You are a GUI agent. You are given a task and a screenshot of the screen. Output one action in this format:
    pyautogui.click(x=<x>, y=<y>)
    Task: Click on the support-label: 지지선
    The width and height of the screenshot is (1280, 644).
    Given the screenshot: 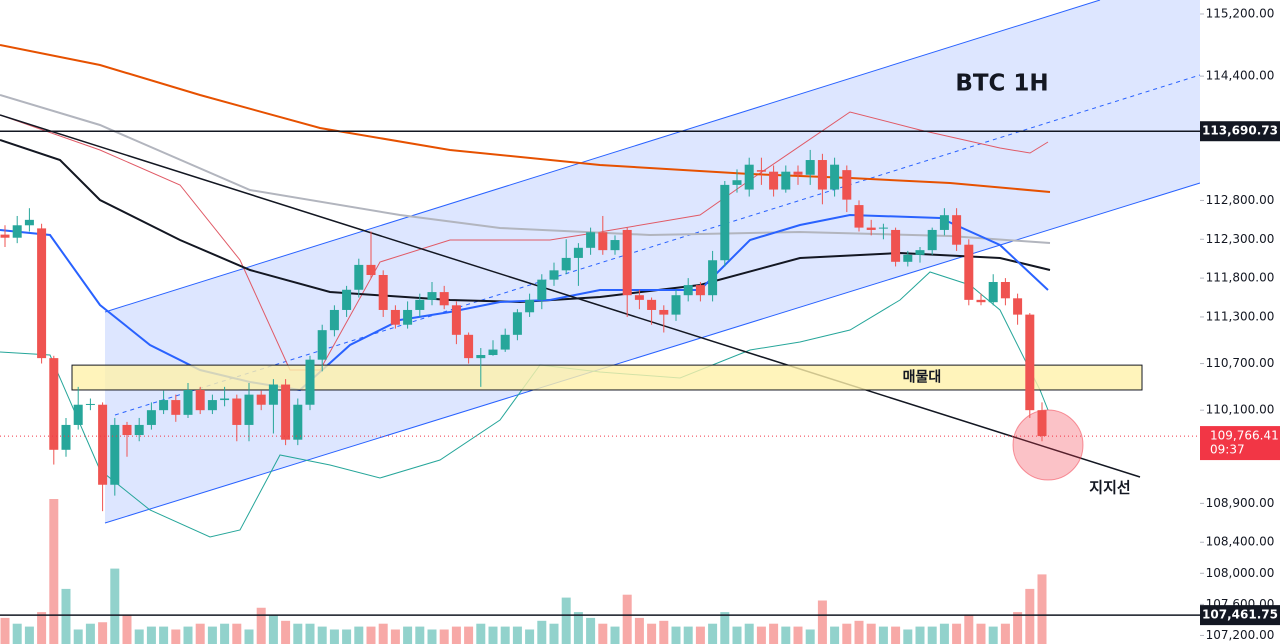 What is the action you would take?
    pyautogui.click(x=1109, y=488)
    